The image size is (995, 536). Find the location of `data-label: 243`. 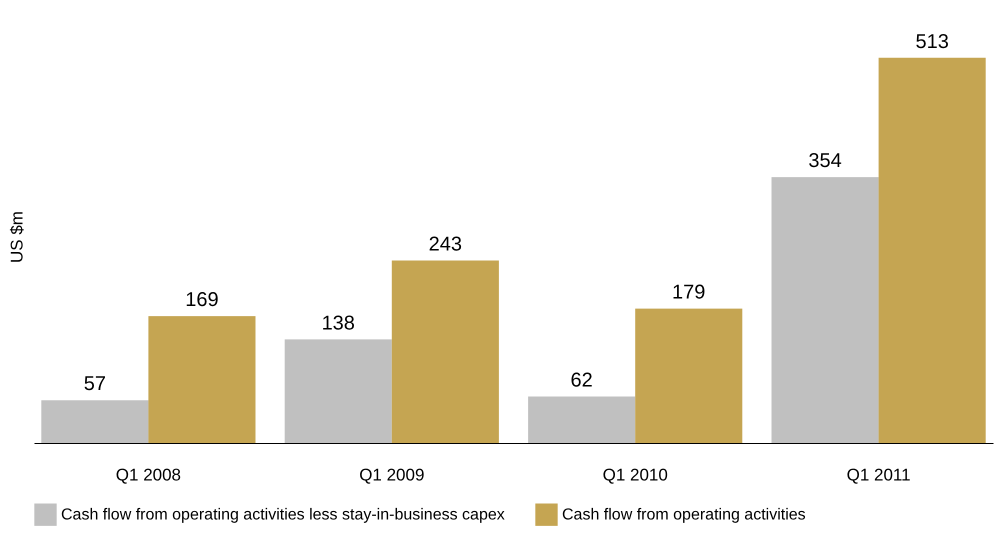

data-label: 243 is located at coordinates (445, 245).